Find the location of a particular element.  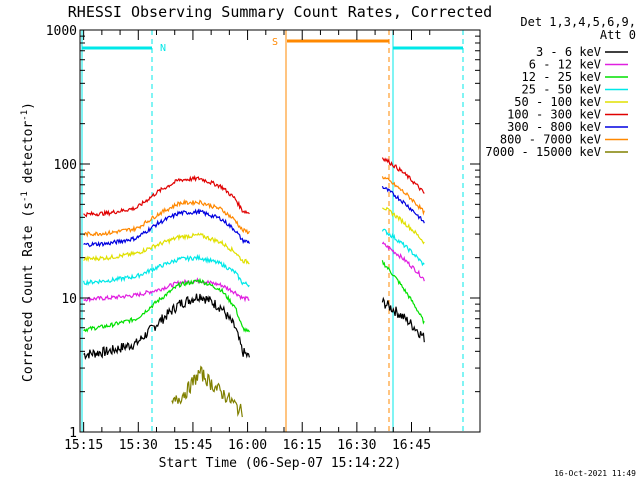

legend-label: 3 - 6 keV is located at coordinates (568, 52).